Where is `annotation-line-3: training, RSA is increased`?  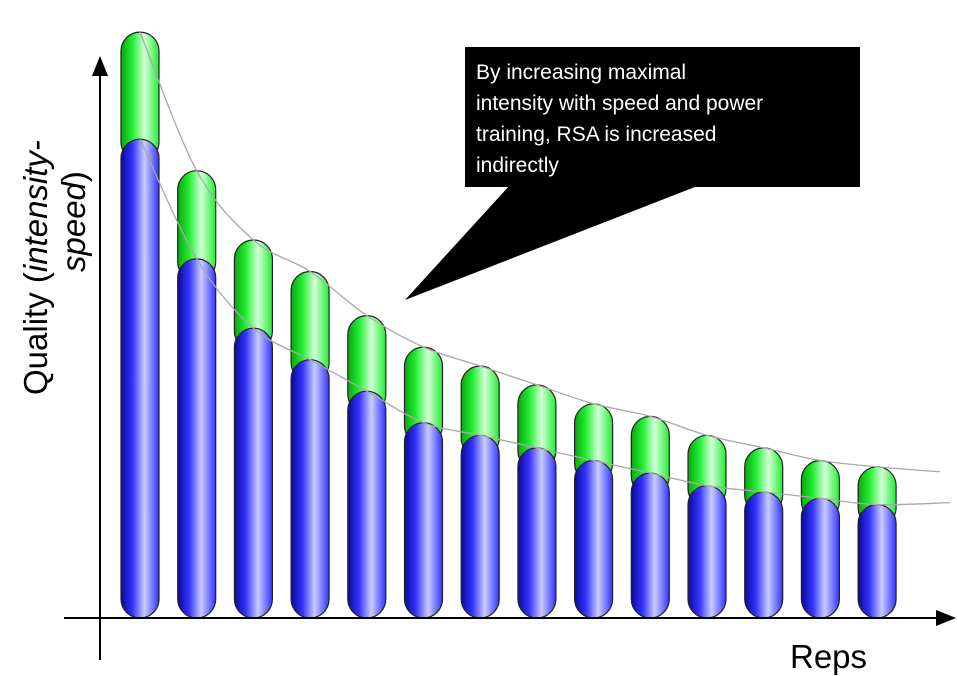
annotation-line-3: training, RSA is increased is located at coordinates (596, 134).